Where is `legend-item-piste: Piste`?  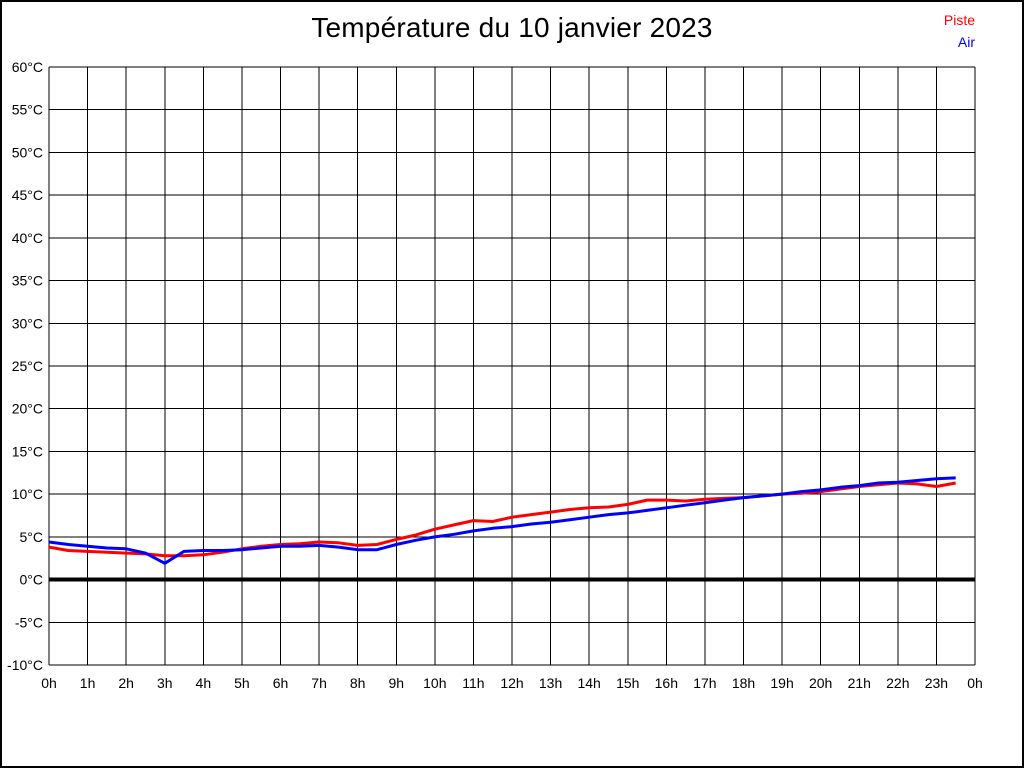 legend-item-piste: Piste is located at coordinates (959, 20).